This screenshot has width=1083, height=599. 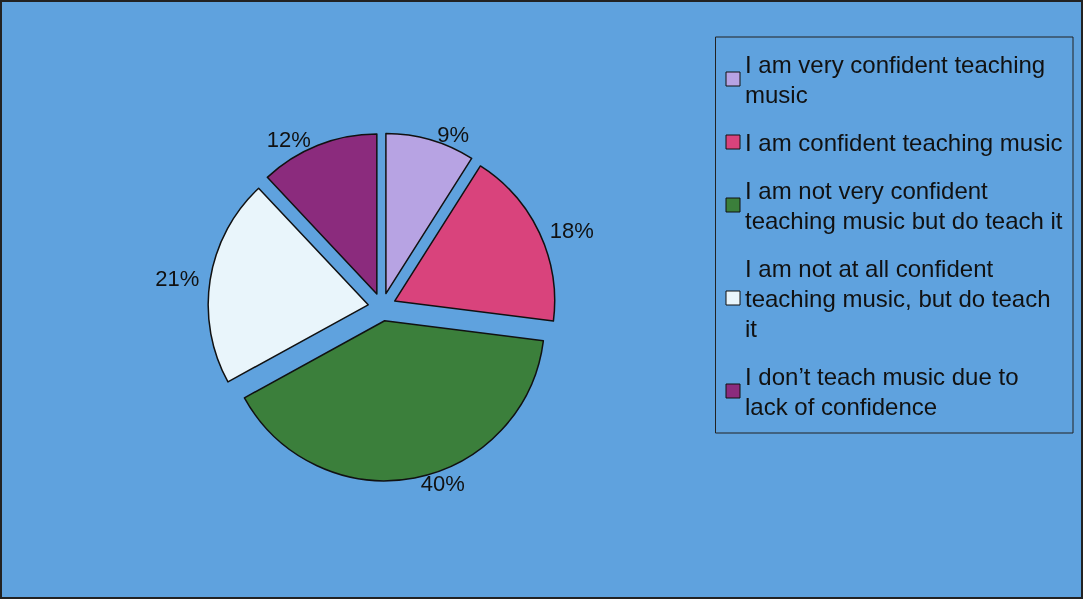 What do you see at coordinates (288, 140) in the screenshot?
I see `data-label: 12%` at bounding box center [288, 140].